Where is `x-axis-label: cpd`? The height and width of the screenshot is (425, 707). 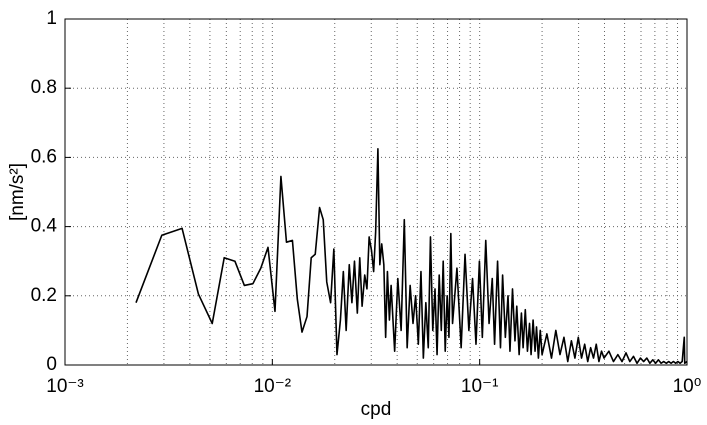
x-axis-label: cpd is located at coordinates (376, 409).